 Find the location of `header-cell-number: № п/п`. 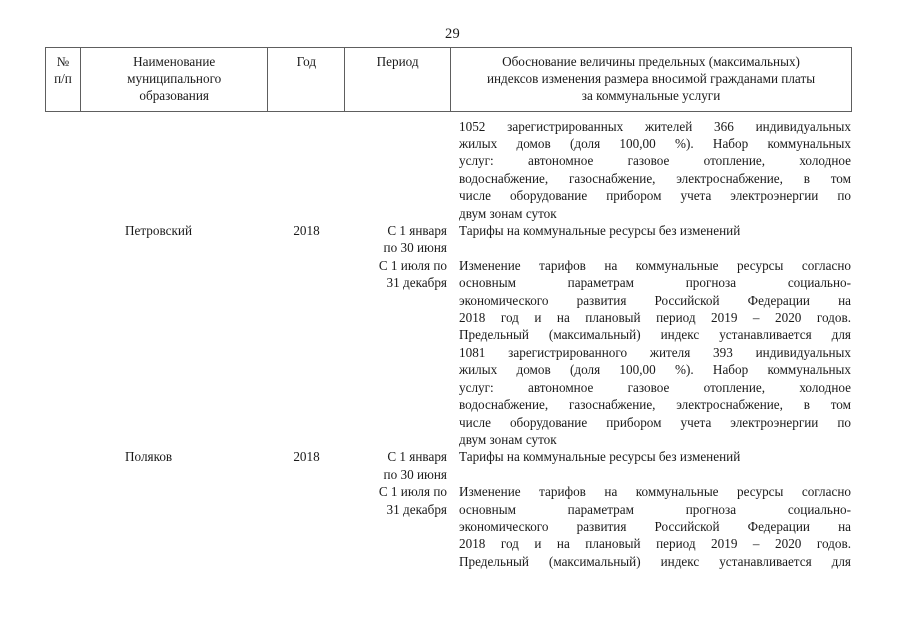

header-cell-number: № п/п is located at coordinates (63, 79).